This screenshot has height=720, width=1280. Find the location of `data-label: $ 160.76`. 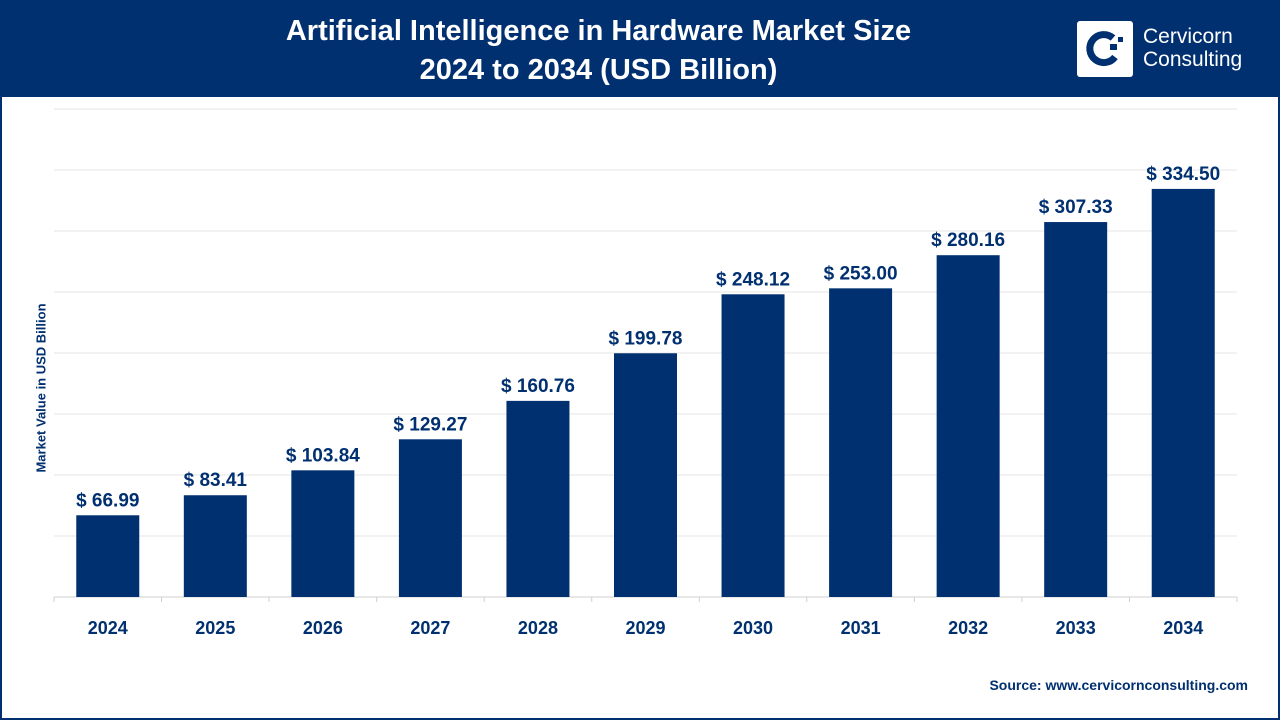

data-label: $ 160.76 is located at coordinates (538, 386).